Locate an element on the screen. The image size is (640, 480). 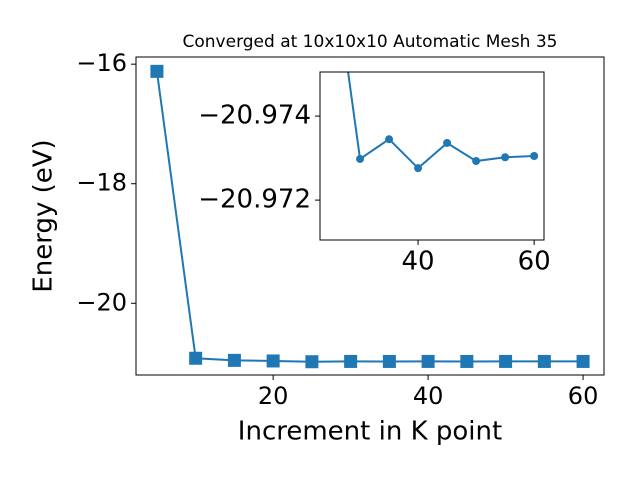
line is located at coordinates (441, 121).